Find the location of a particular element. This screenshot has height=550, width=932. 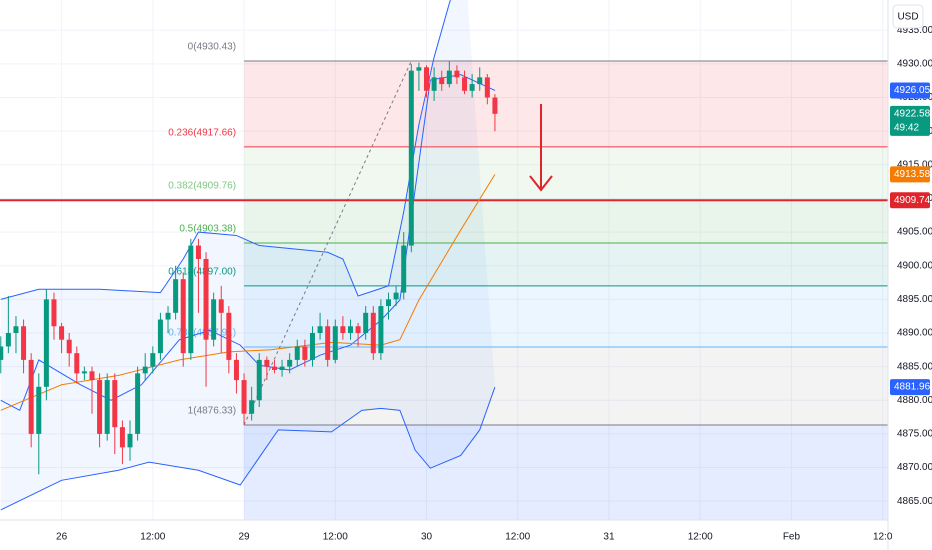

fib-label: 0.618(4897.00) is located at coordinates (202, 272).